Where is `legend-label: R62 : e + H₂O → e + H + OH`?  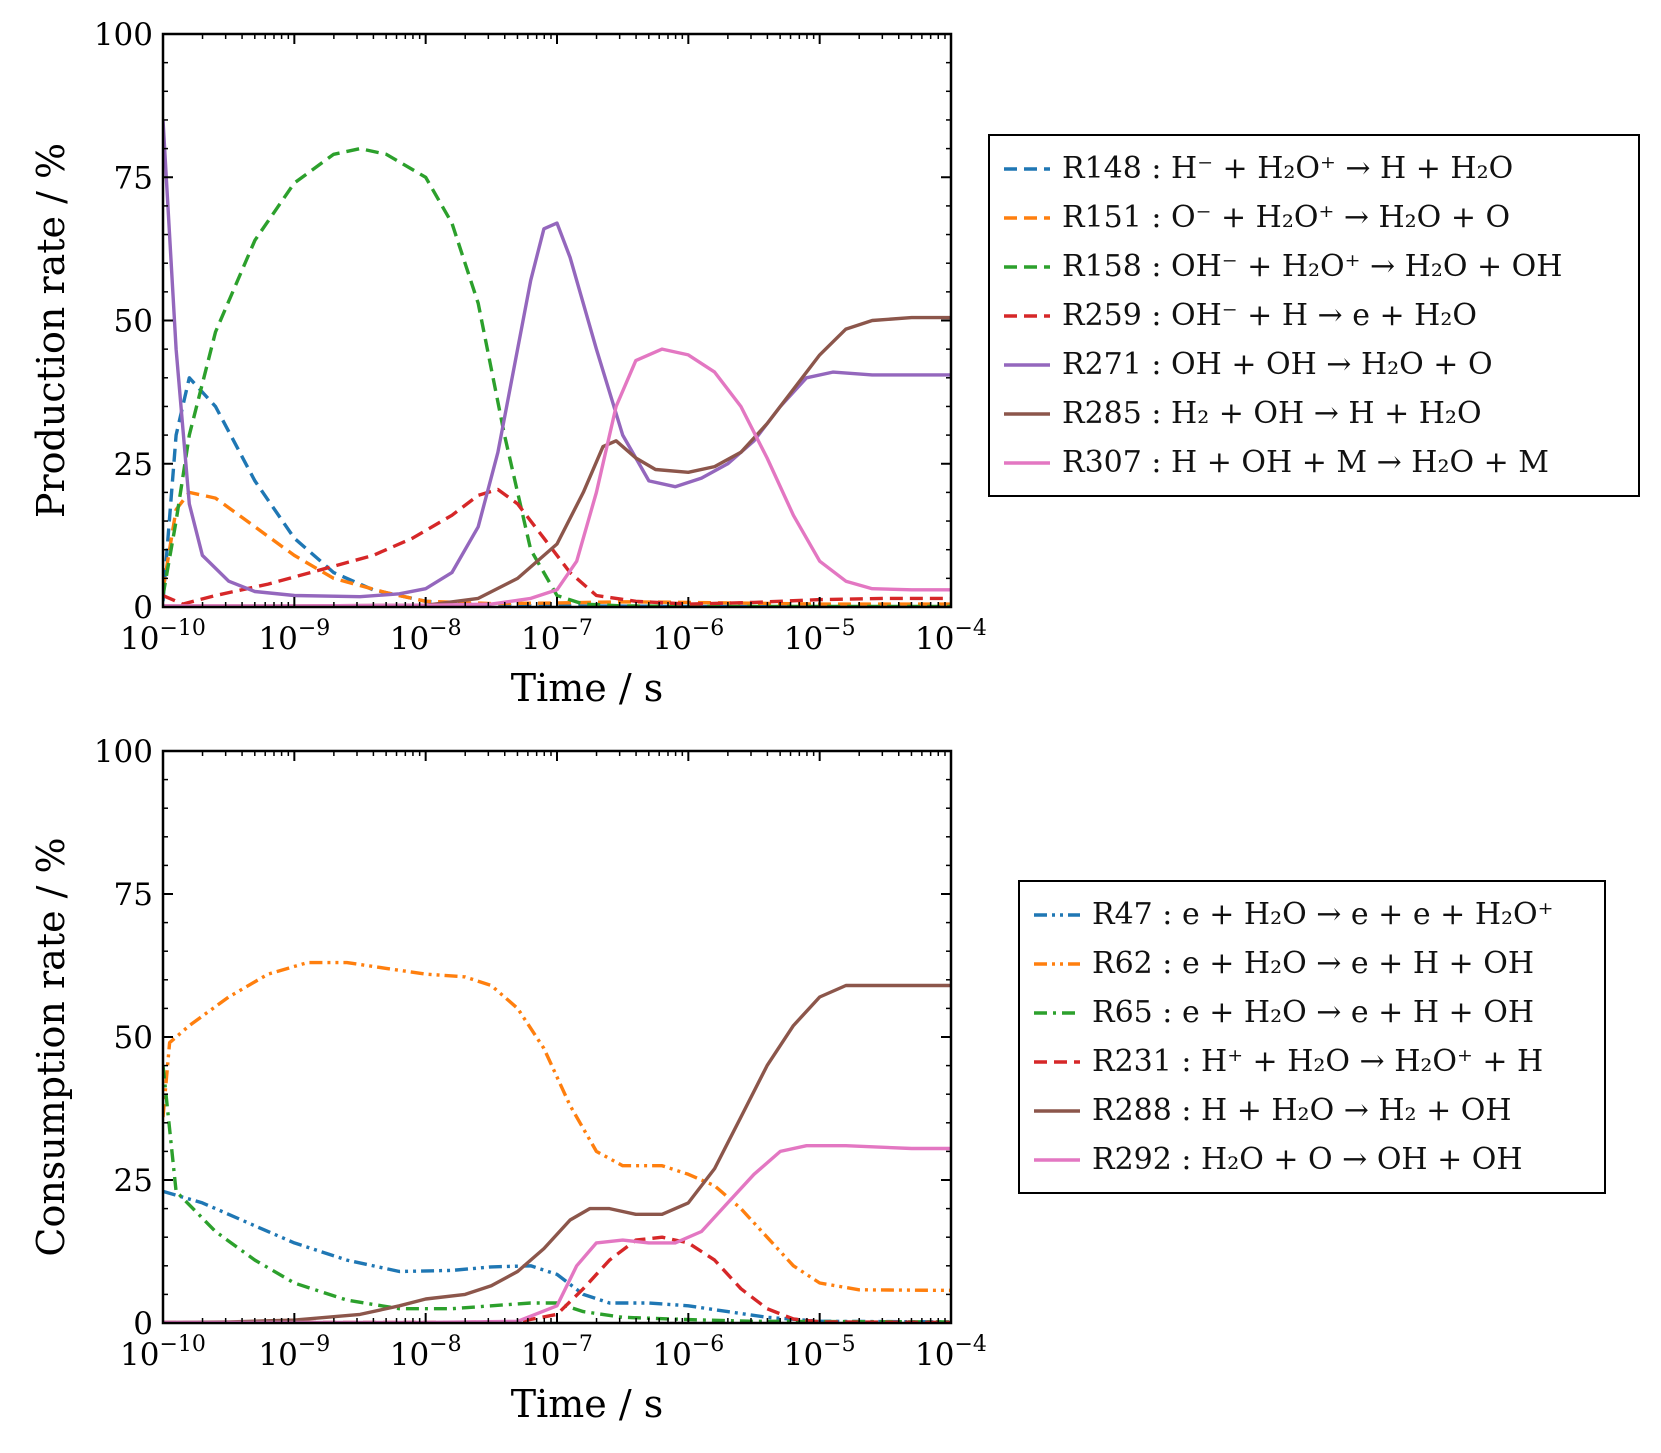
legend-label: R62 : e + H₂O → e + H + OH is located at coordinates (1313, 963).